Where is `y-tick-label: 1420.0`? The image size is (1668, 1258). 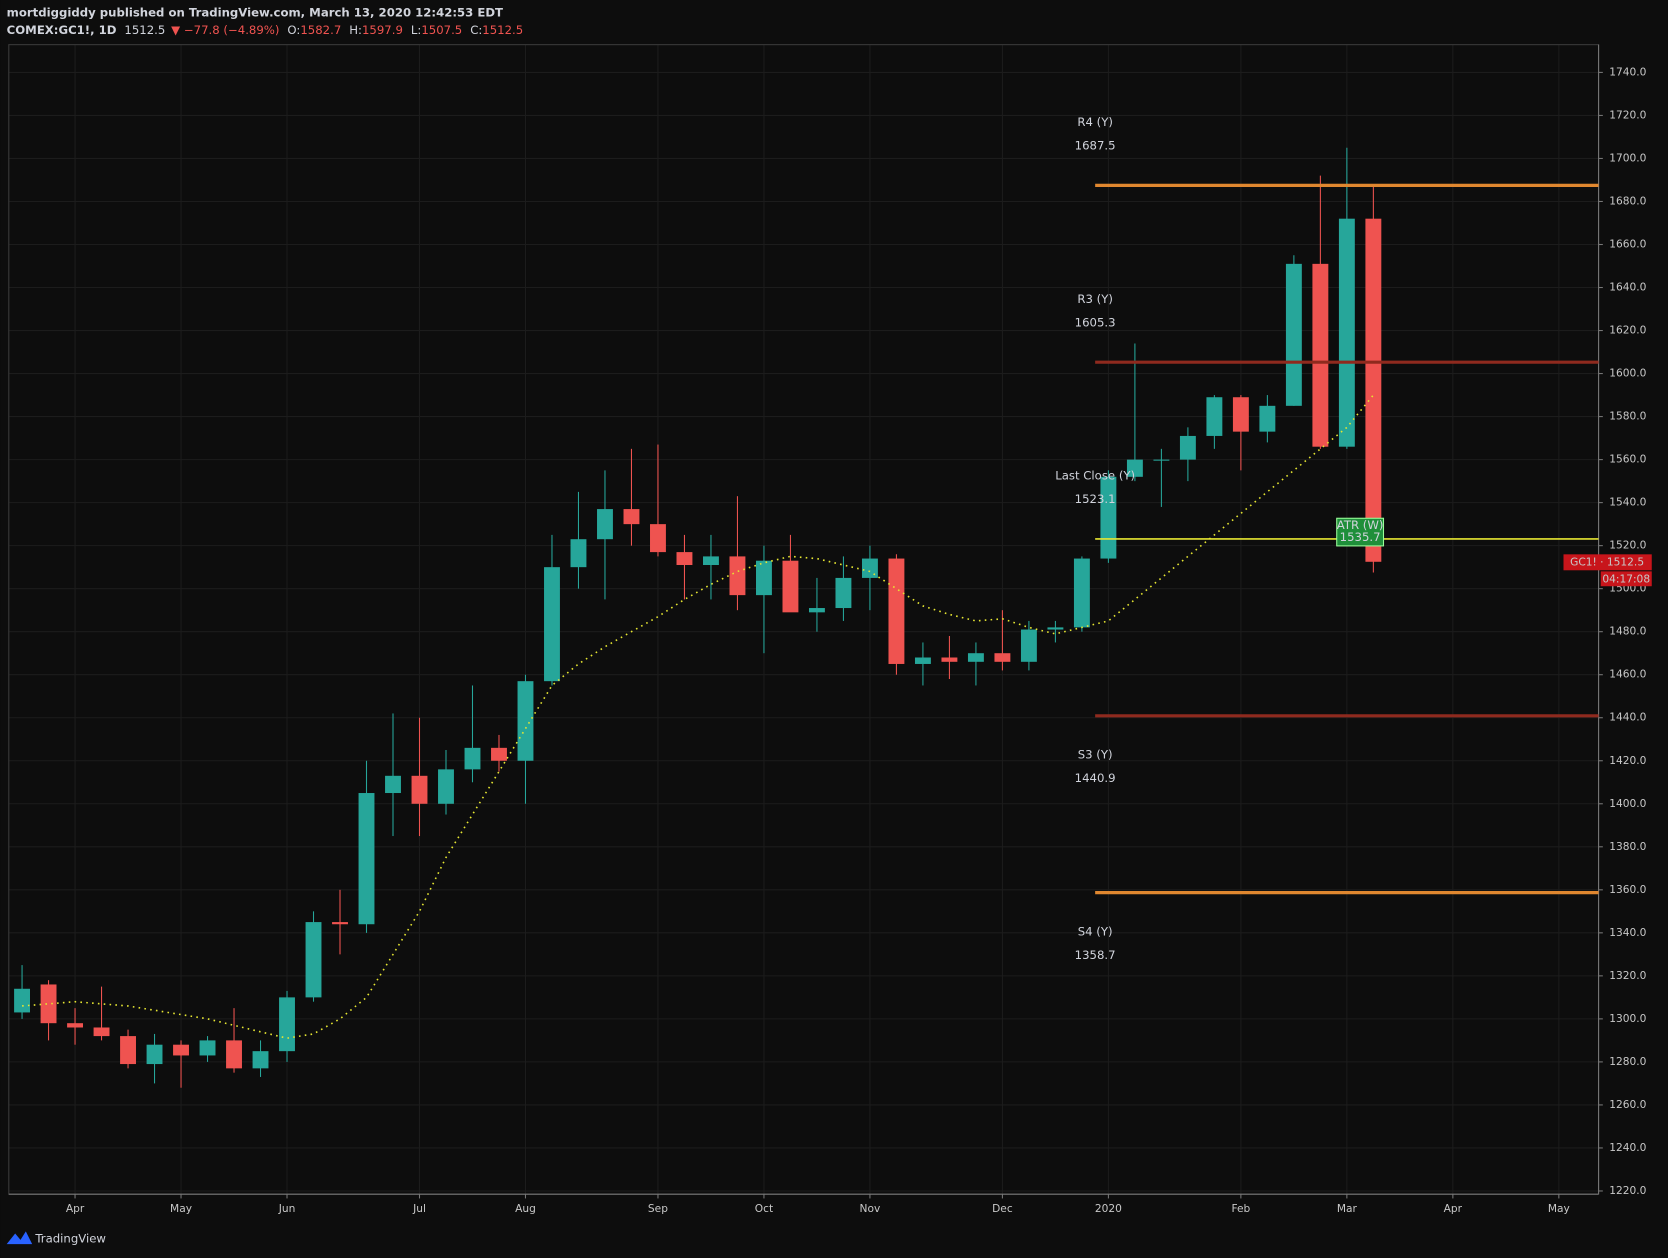 y-tick-label: 1420.0 is located at coordinates (1627, 760).